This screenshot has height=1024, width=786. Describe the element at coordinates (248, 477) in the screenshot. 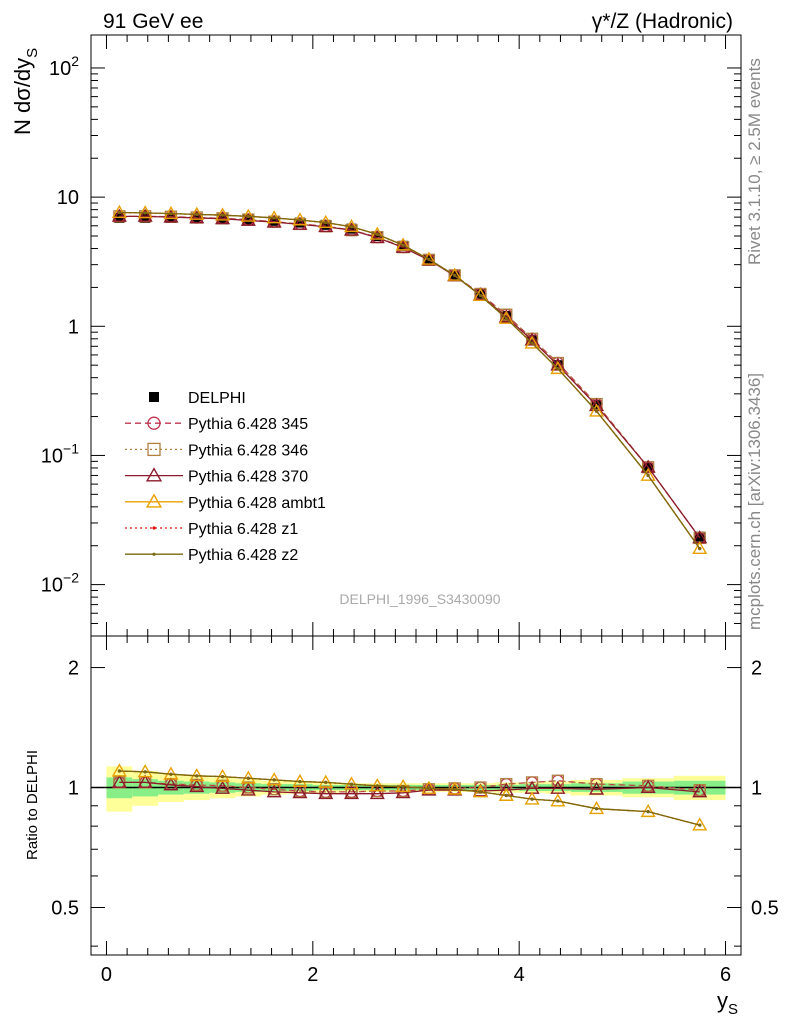

I see `legend-label: Pythia 6.428 370` at that location.